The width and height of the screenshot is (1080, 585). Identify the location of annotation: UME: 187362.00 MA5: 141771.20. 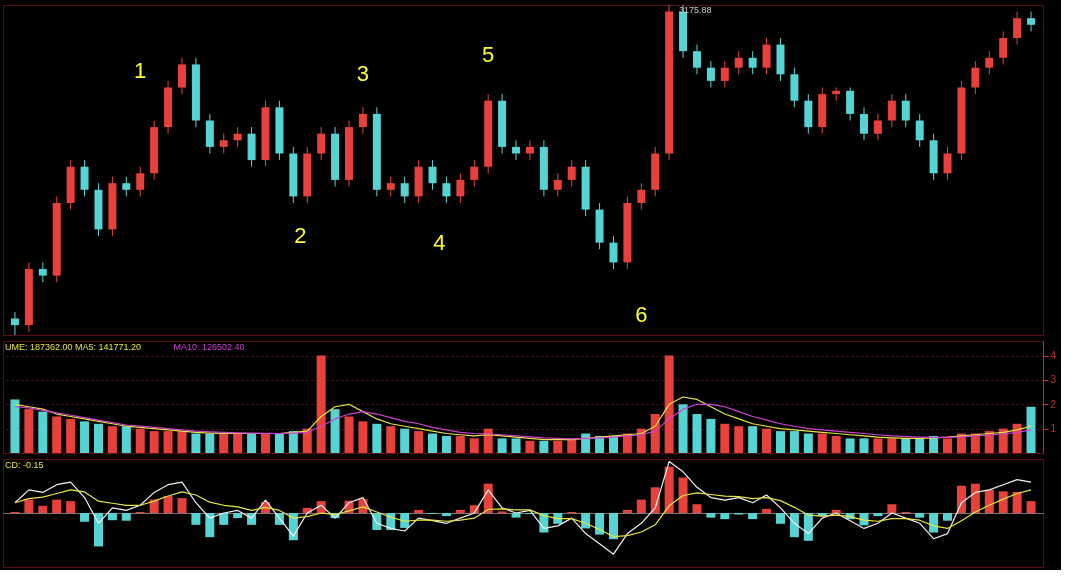
(73, 347).